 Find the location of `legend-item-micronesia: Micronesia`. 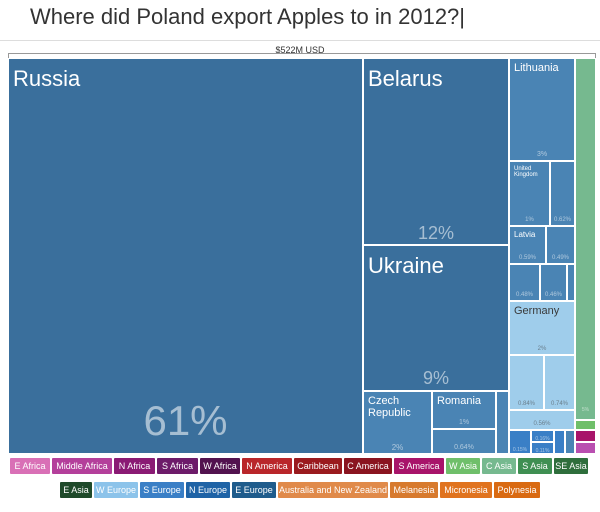

legend-item-micronesia: Micronesia is located at coordinates (466, 490).